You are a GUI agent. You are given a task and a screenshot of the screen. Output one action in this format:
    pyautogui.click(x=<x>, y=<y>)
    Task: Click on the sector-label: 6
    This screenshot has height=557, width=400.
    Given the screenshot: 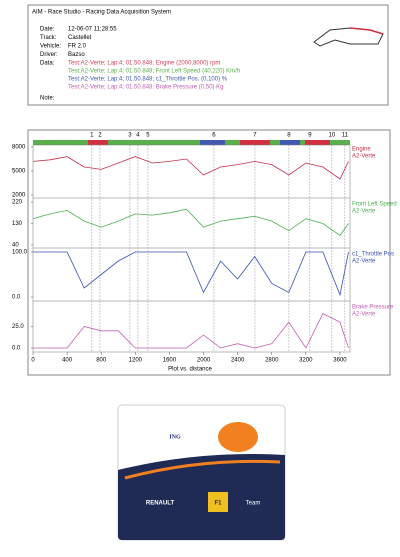 What is the action you would take?
    pyautogui.click(x=214, y=136)
    